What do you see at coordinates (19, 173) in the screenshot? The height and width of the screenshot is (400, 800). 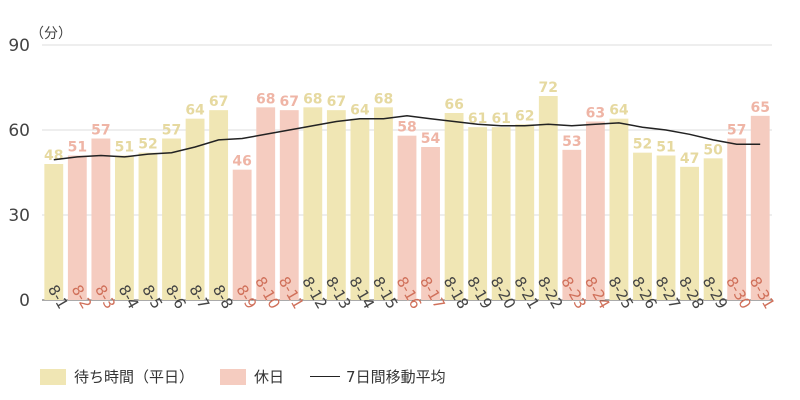 I see `y-axis-ticks: 0 30 60 90` at bounding box center [19, 173].